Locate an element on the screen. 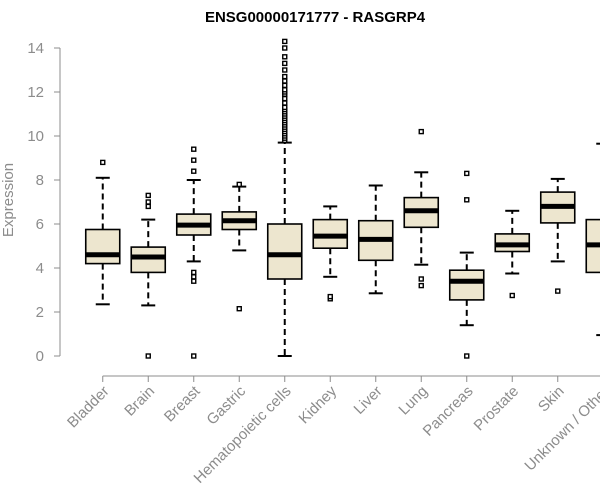 The width and height of the screenshot is (600, 500). y-tick-label: 6 is located at coordinates (40, 224).